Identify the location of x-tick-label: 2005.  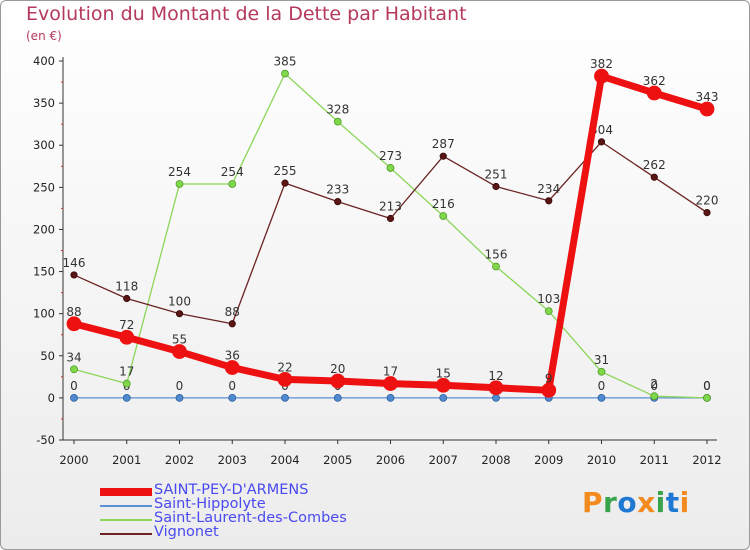
(337, 460).